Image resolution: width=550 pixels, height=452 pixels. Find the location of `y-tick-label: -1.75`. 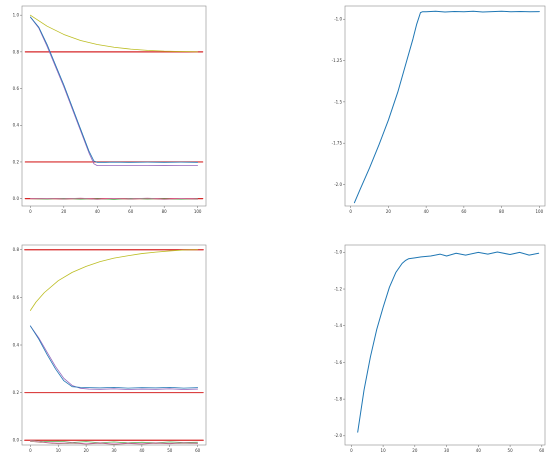

y-tick-label: -1.75 is located at coordinates (337, 143).